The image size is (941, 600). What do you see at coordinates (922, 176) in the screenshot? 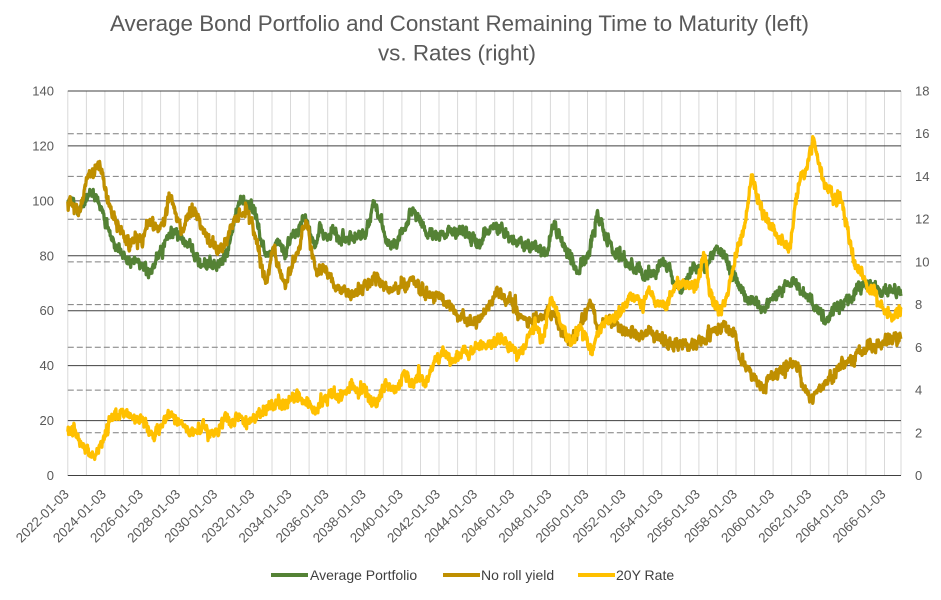
I see `svg-text: 14` at bounding box center [922, 176].